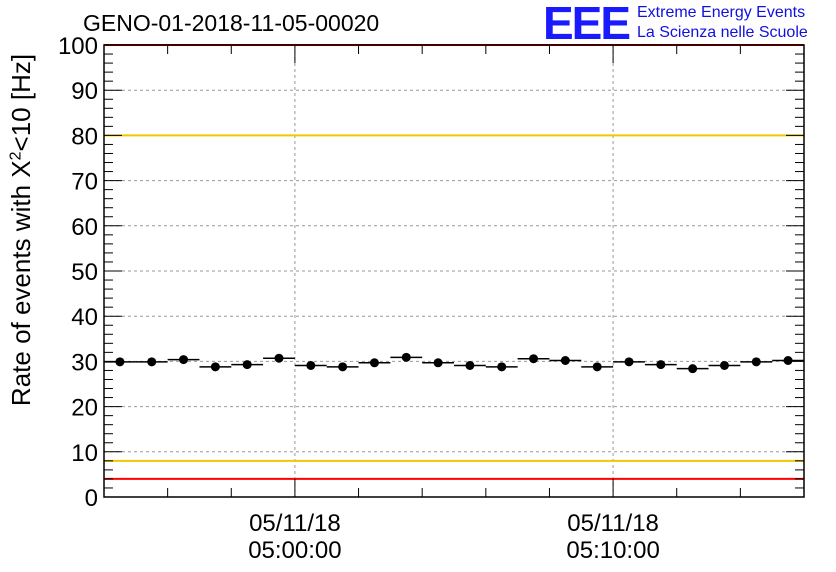 The image size is (836, 572). Describe the element at coordinates (84, 408) in the screenshot. I see `y-tick-label: 20` at that location.